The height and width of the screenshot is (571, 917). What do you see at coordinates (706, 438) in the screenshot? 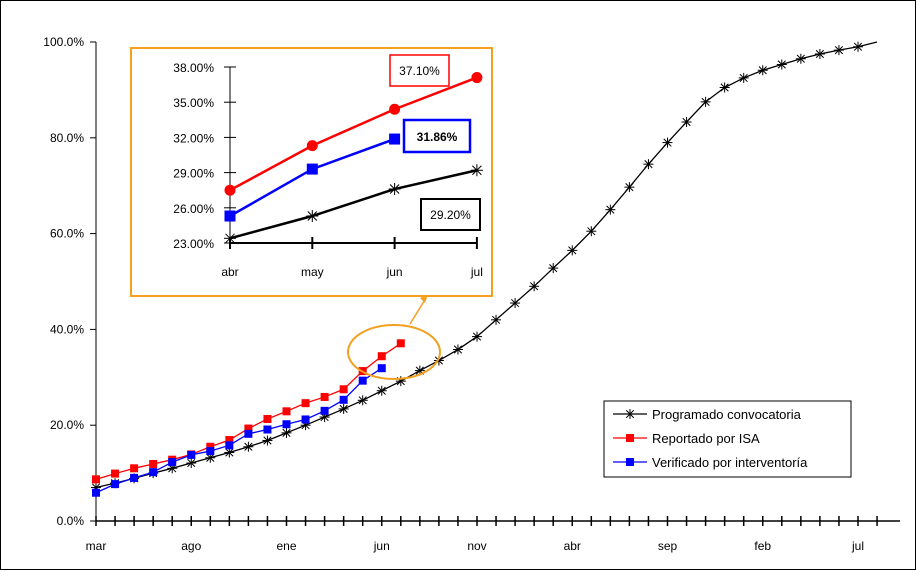
I see `legend-label: Reportado por ISA` at bounding box center [706, 438].